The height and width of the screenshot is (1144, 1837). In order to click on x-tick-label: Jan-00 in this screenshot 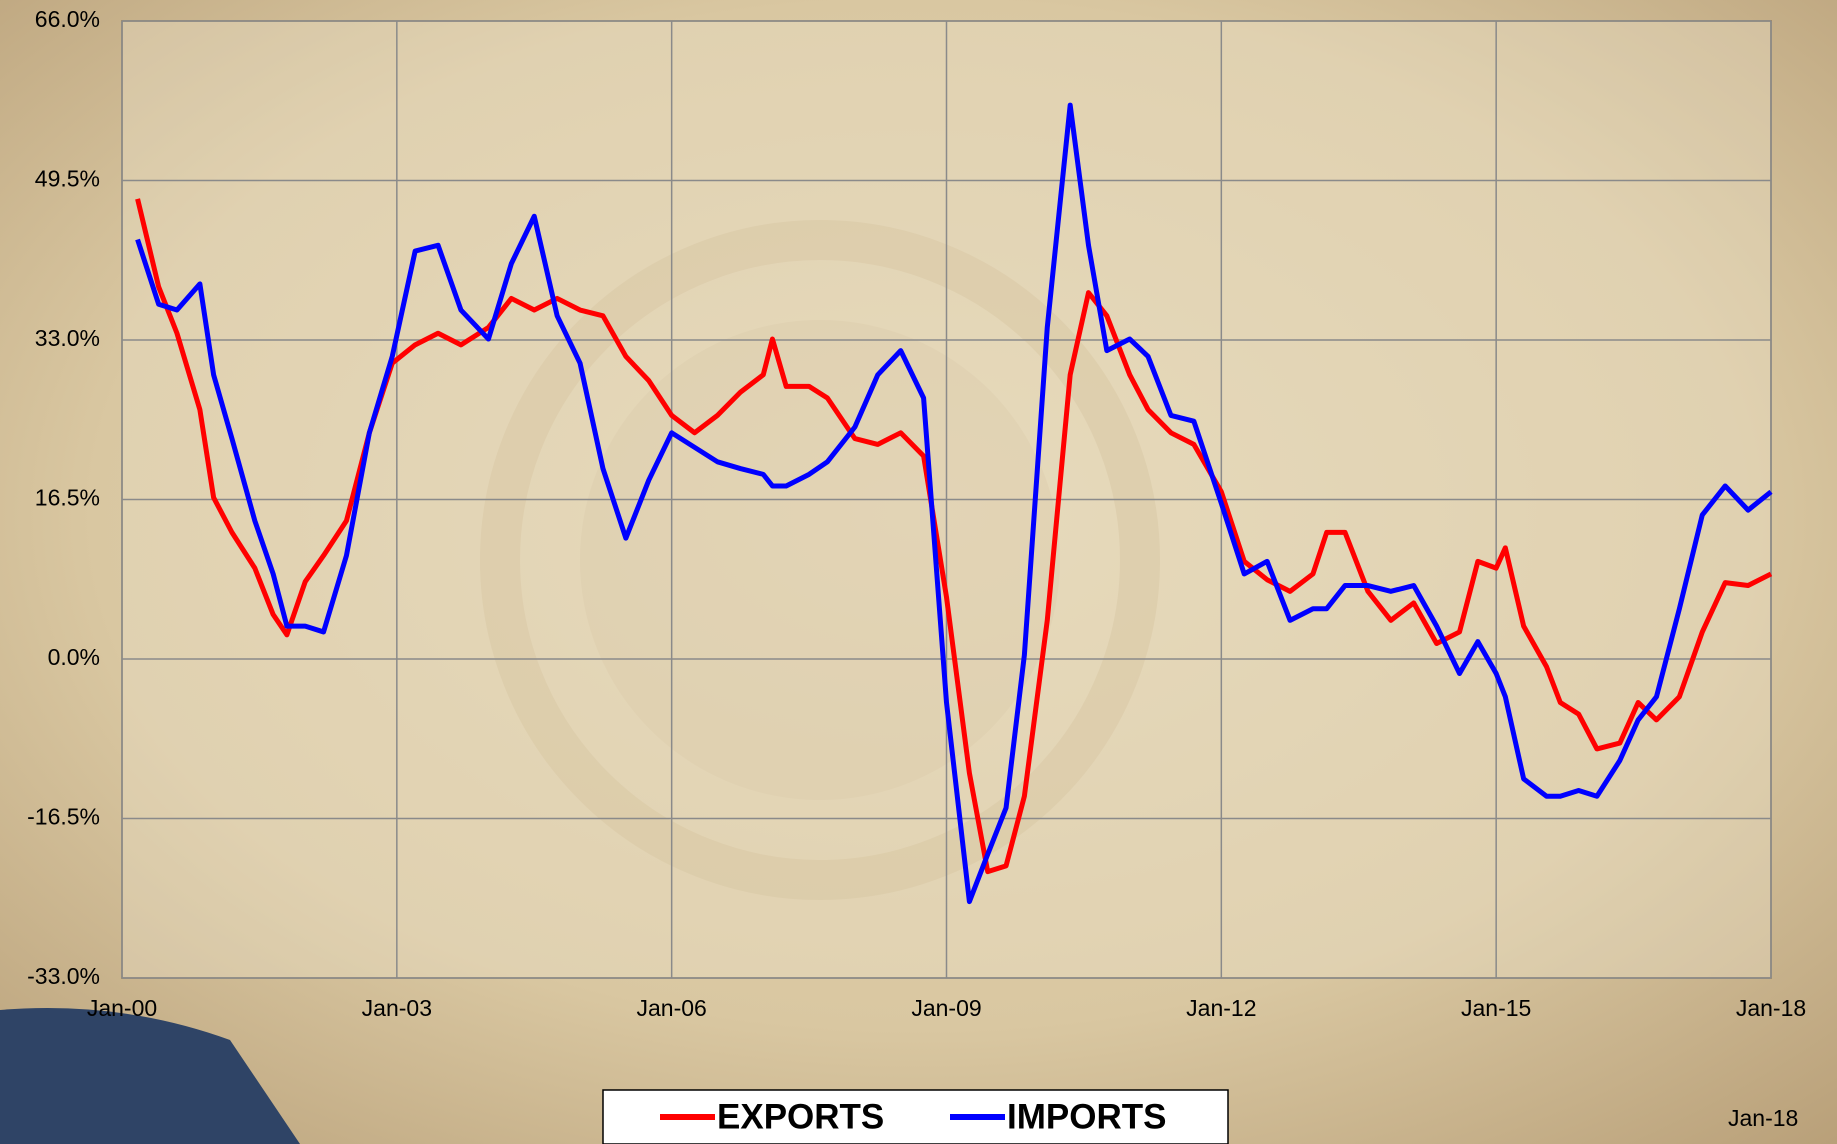, I will do `click(122, 1008)`.